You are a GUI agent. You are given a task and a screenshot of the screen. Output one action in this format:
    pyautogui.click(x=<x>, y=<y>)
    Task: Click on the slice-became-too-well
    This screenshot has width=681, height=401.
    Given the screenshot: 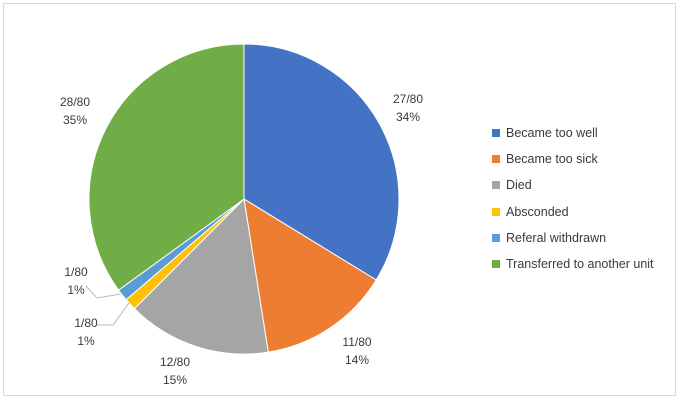 What is the action you would take?
    pyautogui.click(x=321, y=162)
    